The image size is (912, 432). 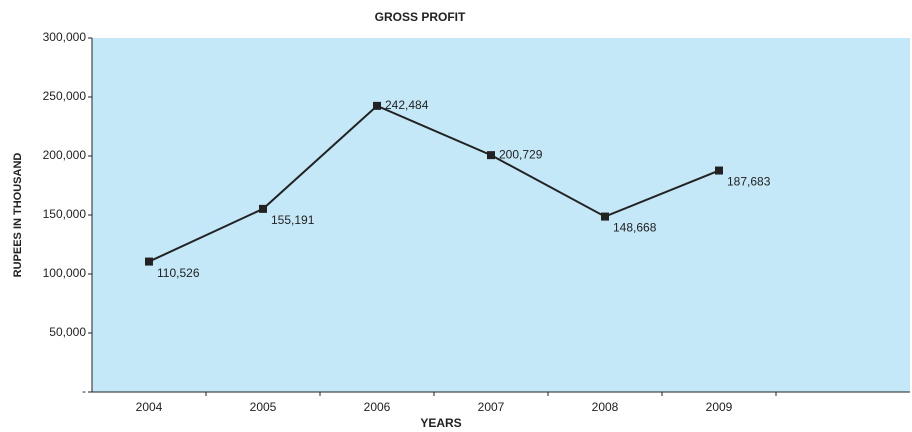 I want to click on y-tick-label: 100,000, so click(x=65, y=273).